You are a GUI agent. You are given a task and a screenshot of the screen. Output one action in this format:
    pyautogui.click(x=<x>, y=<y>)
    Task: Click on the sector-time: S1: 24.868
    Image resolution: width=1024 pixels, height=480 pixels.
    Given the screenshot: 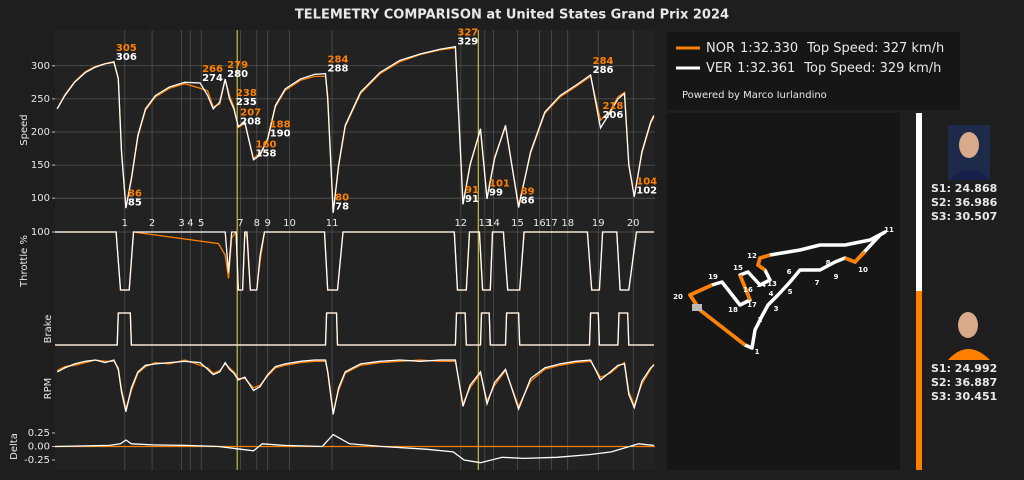 What is the action you would take?
    pyautogui.click(x=964, y=188)
    